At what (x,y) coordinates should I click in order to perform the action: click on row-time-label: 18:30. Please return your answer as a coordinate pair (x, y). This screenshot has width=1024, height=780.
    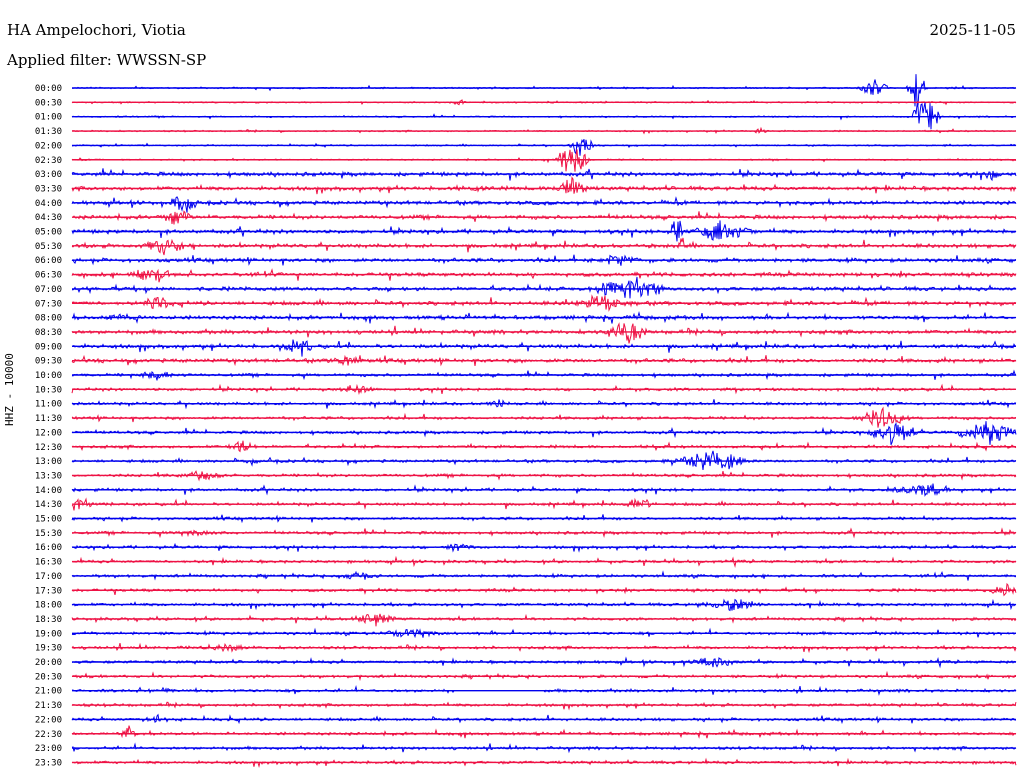
    Looking at the image, I should click on (48, 620).